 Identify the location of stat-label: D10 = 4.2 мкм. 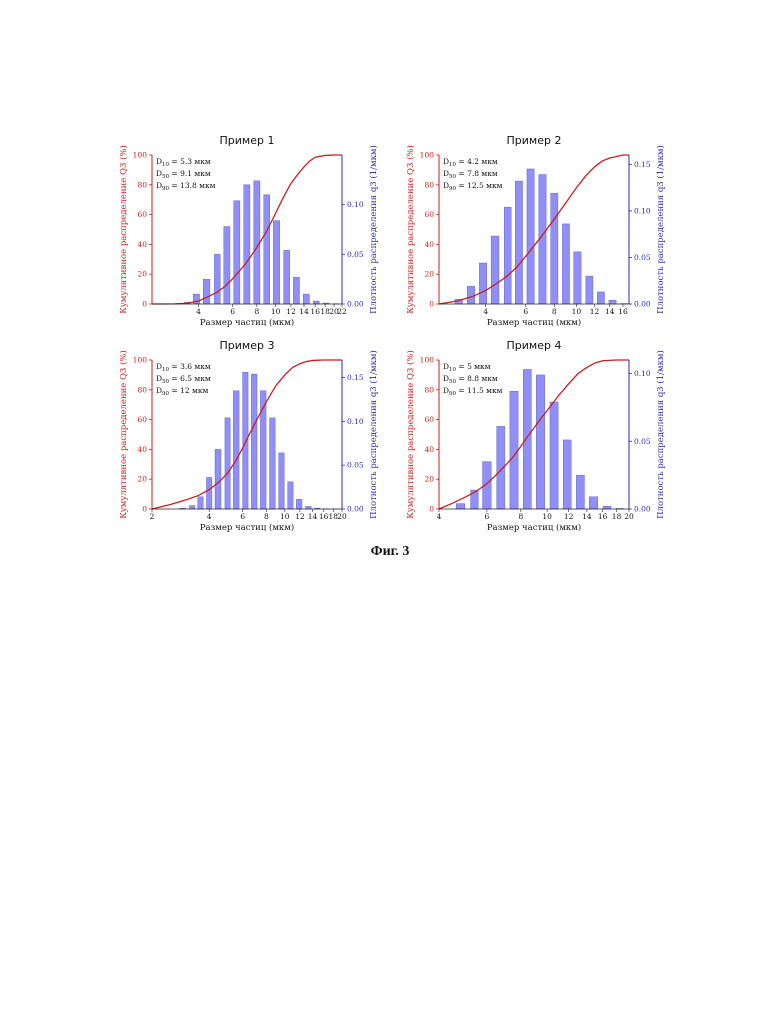
(470, 162).